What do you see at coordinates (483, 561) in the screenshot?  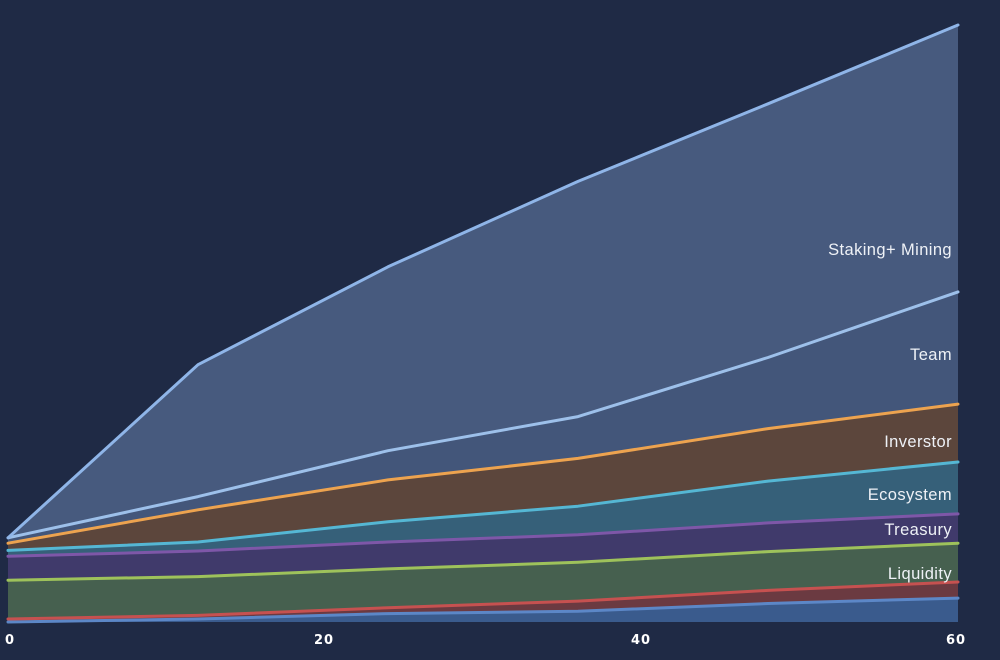 I see `series-line-liquidity` at bounding box center [483, 561].